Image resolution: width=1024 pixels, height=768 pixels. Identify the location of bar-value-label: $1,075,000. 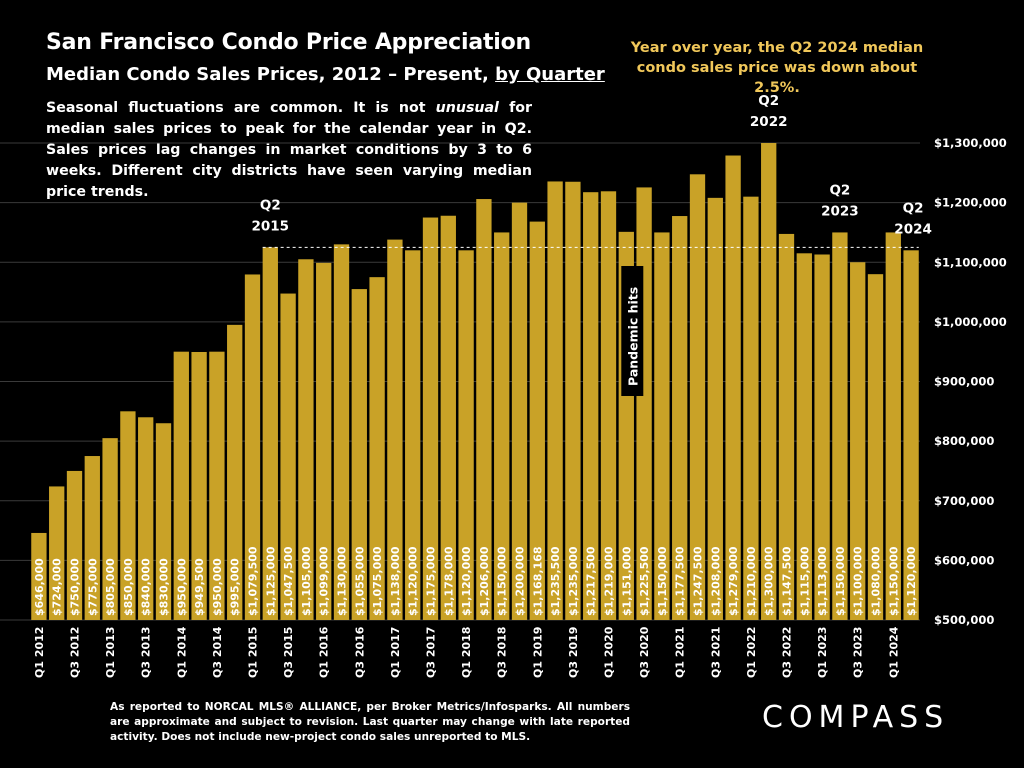
(377, 581).